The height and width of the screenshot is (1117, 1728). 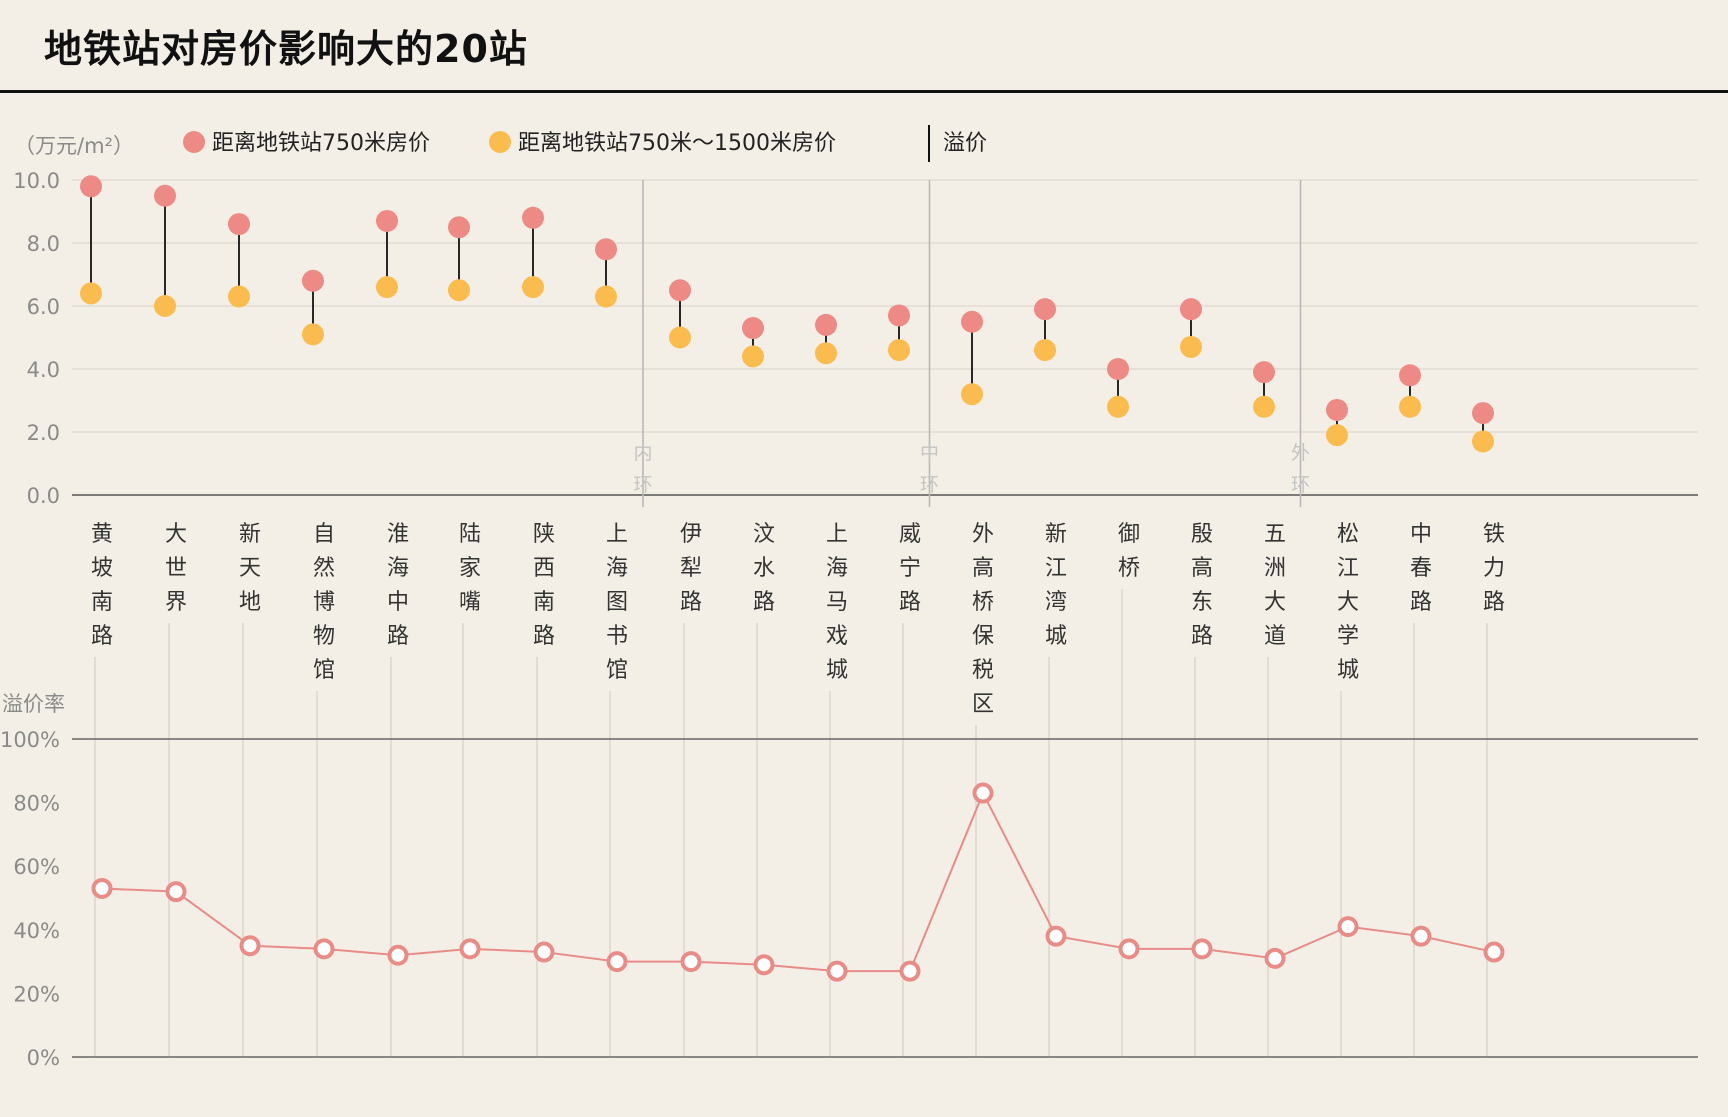 What do you see at coordinates (74, 146) in the screenshot?
I see `unit-label: （万元/m²）` at bounding box center [74, 146].